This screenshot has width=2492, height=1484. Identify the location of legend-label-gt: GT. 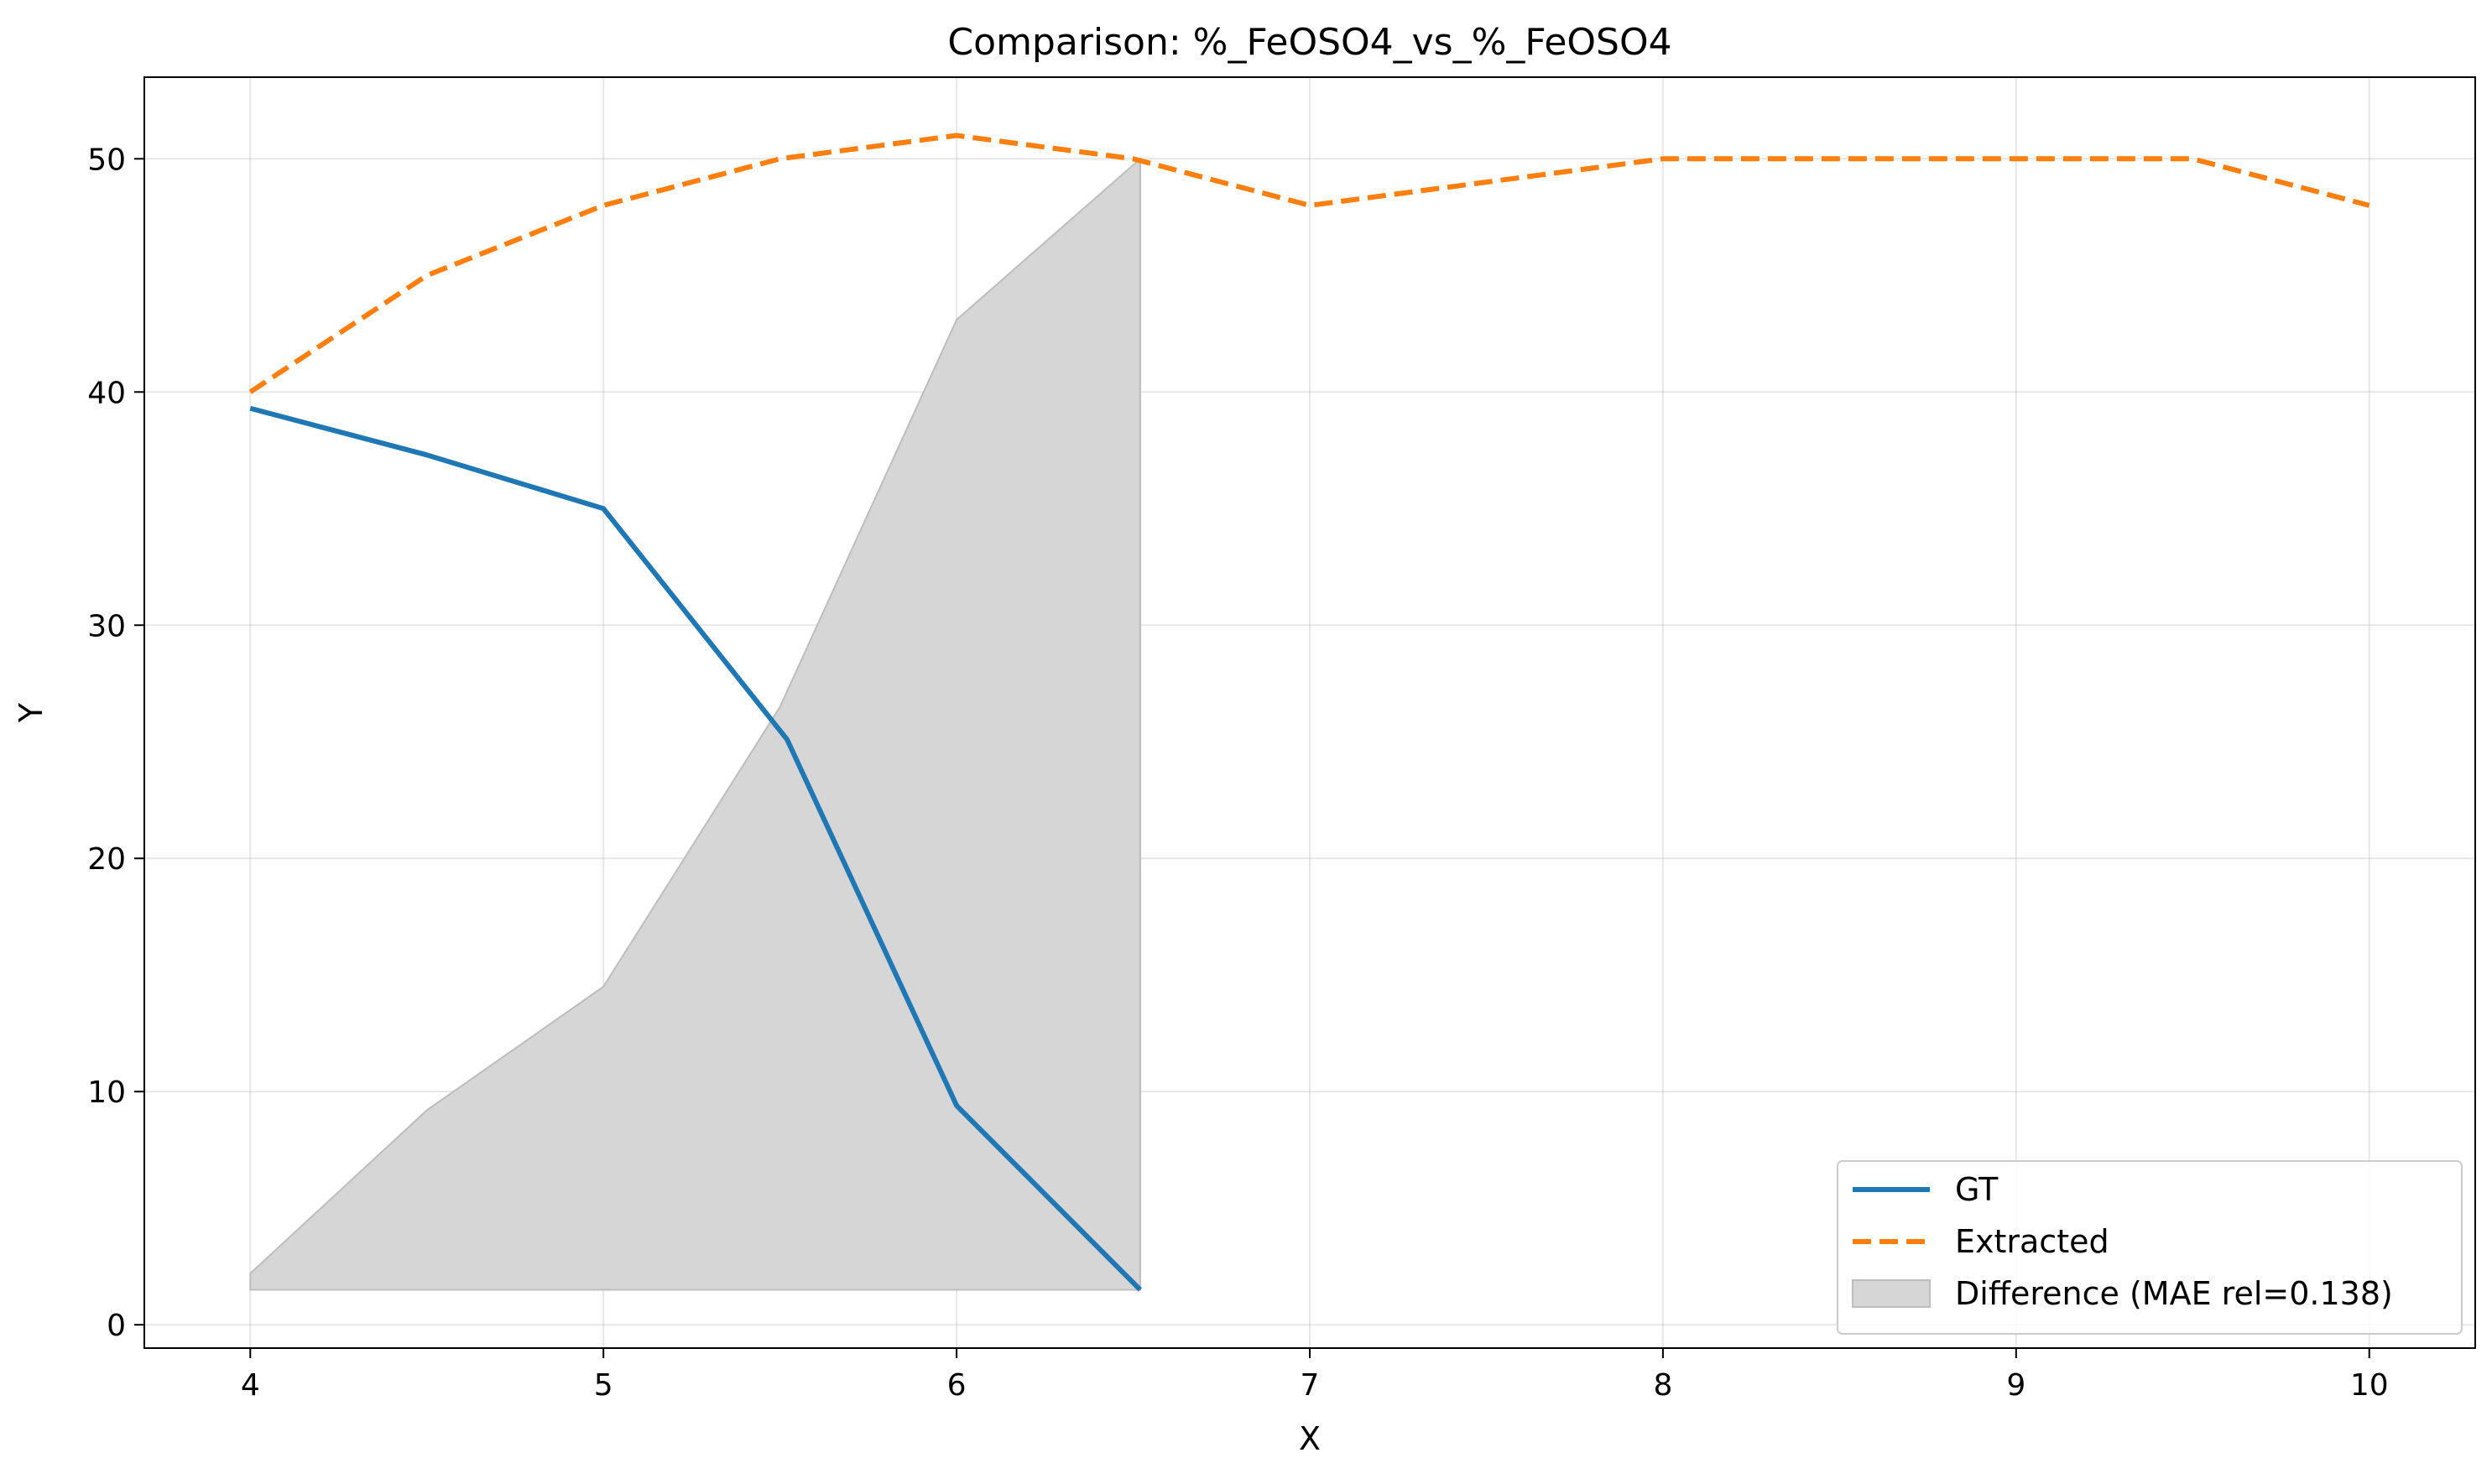
(1977, 1189).